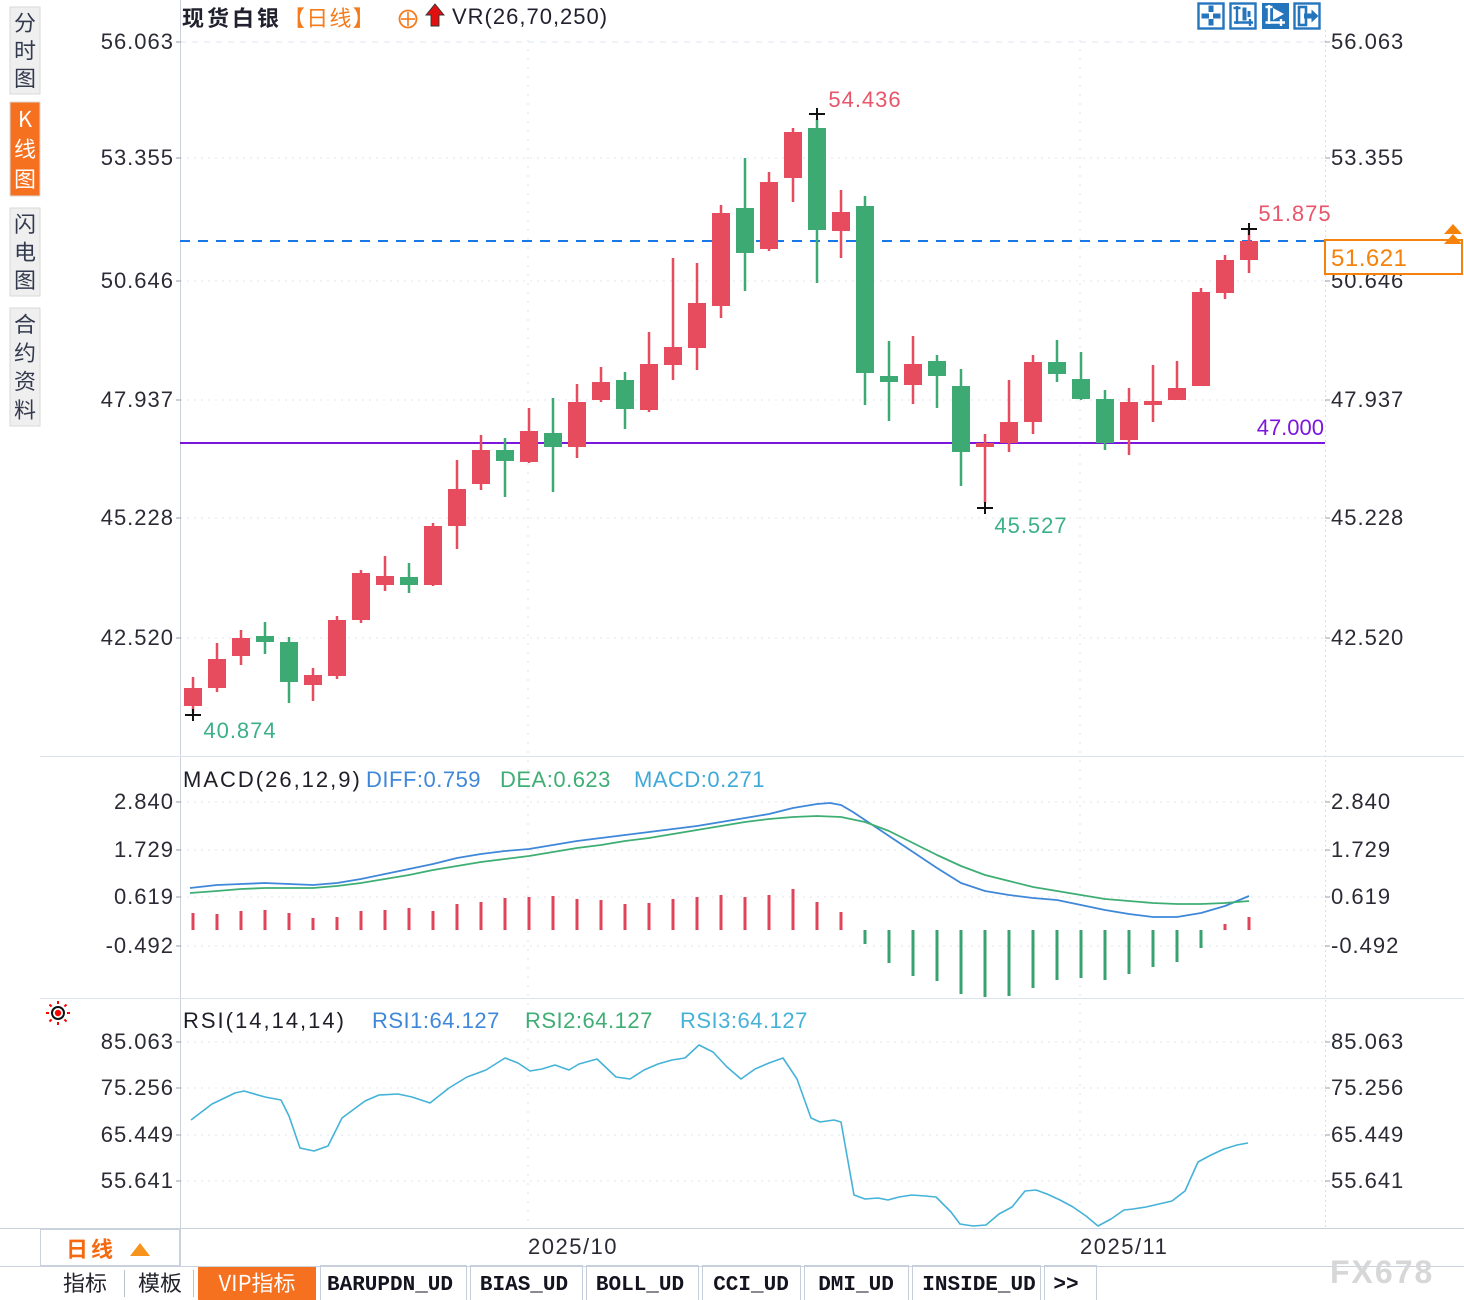 The height and width of the screenshot is (1300, 1464). What do you see at coordinates (751, 1285) in the screenshot?
I see `svg-text: CCI_UD` at bounding box center [751, 1285].